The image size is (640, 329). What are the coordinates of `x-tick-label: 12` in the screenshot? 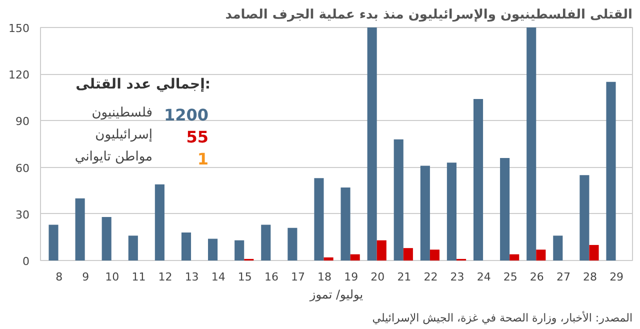 It's located at (165, 277).